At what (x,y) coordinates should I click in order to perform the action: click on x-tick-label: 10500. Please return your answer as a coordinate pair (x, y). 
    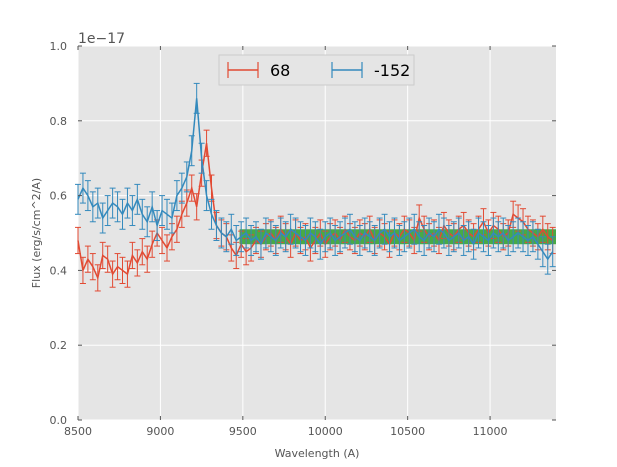
    Looking at the image, I should click on (407, 431).